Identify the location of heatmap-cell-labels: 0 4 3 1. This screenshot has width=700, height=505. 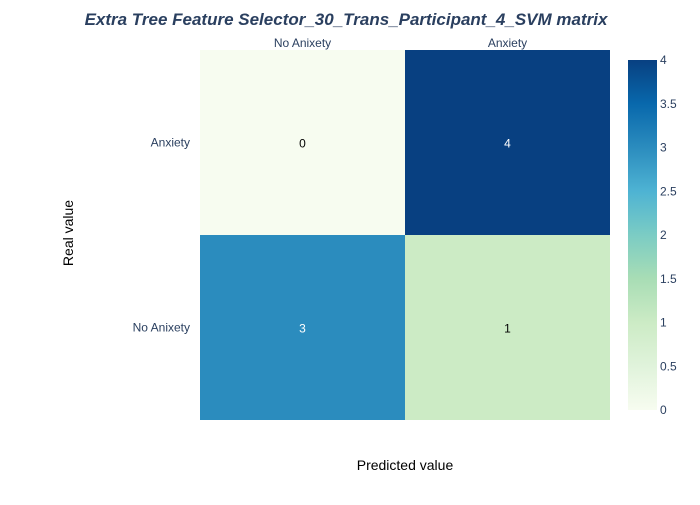
(405, 236).